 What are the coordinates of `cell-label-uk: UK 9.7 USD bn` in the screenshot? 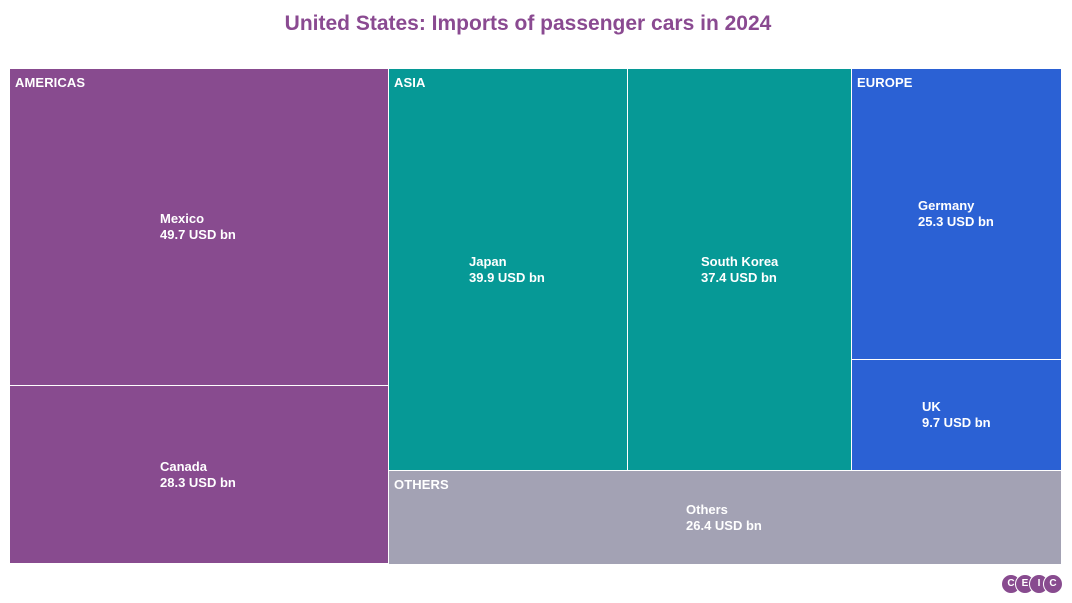 It's located at (956, 415).